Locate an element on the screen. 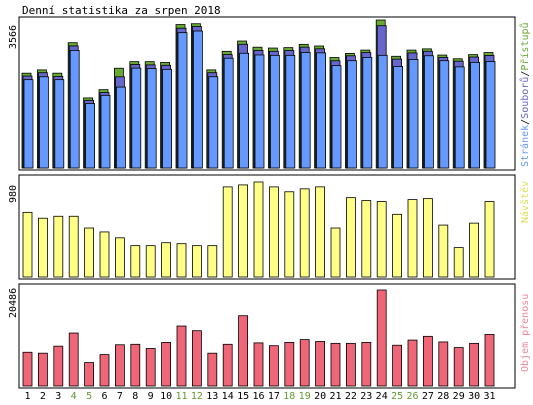 This screenshot has height=405, width=533. x-tick-label-22: 22 is located at coordinates (351, 396).